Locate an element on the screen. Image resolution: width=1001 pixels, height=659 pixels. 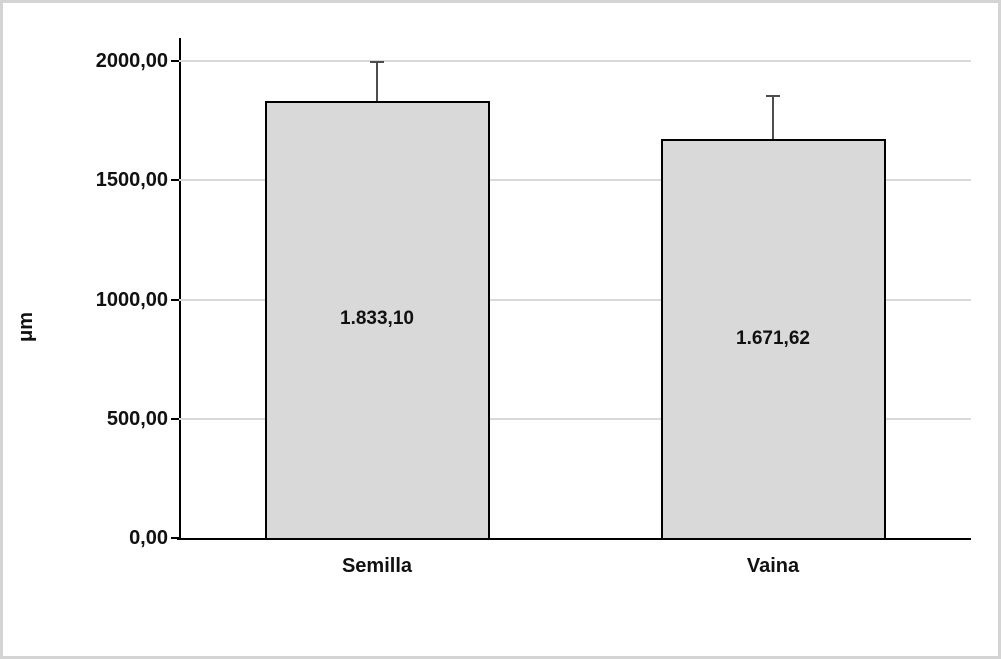
y-tick-label: 1500,00 is located at coordinates (131, 180).